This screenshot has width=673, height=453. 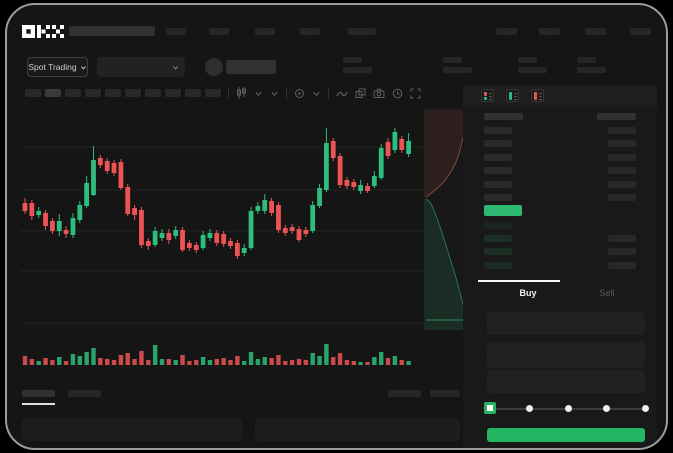 I want to click on interval-candles-icon, so click(x=241, y=93).